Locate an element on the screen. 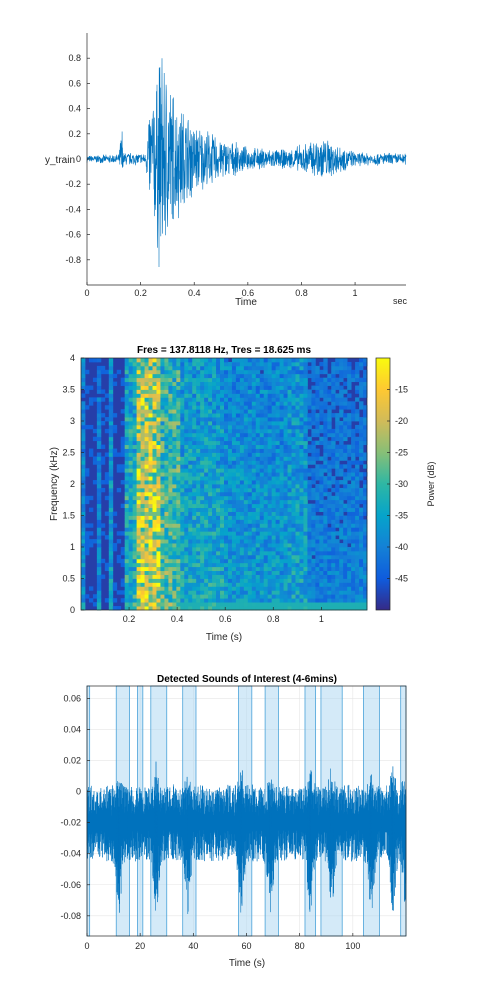  waveform-ytick-label: 0 is located at coordinates (78, 159).